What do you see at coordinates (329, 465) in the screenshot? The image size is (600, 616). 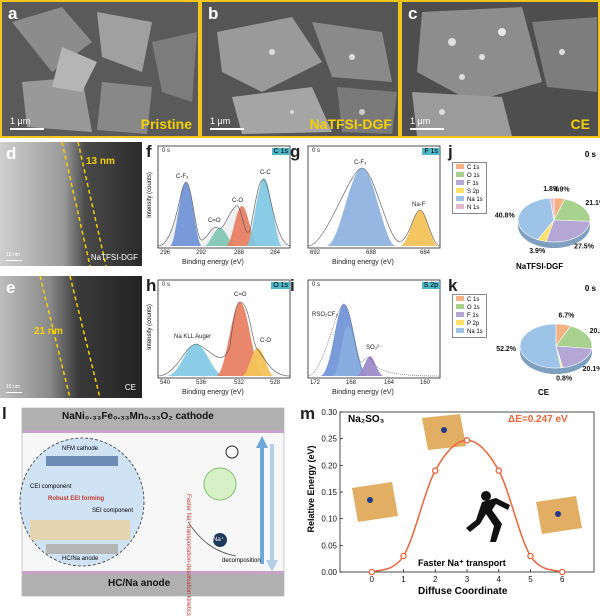 I see `y-tick-label: 0.20` at bounding box center [329, 465].